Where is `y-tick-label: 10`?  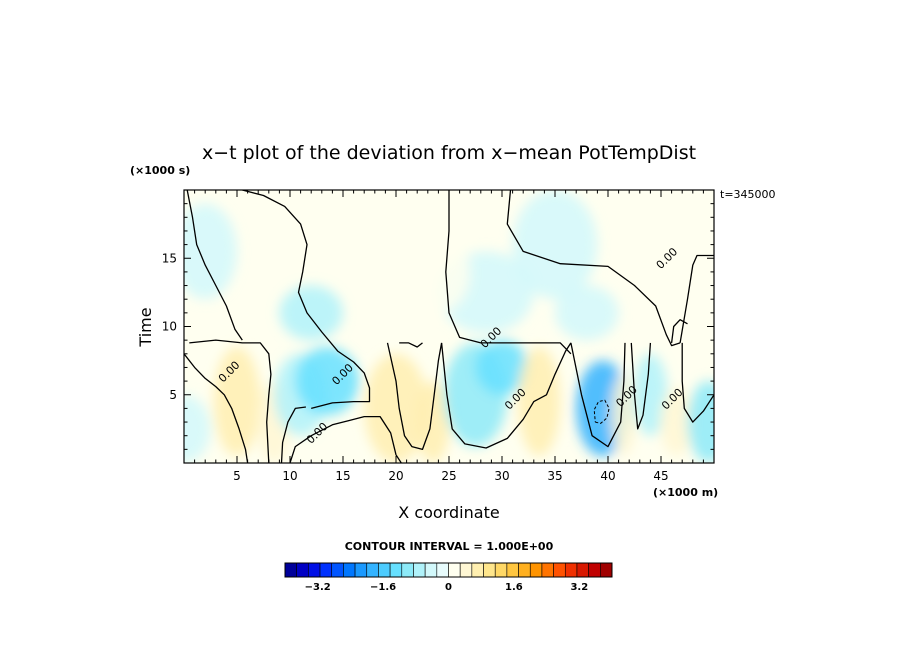 y-tick-label: 10 is located at coordinates (169, 327).